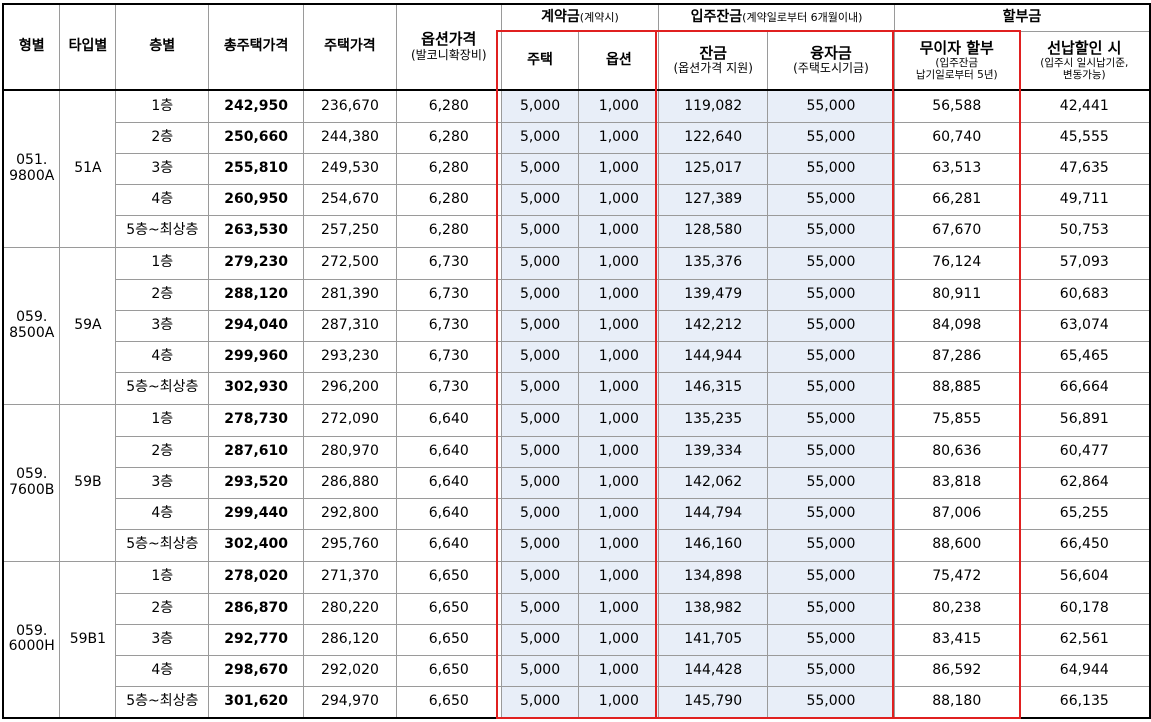 The width and height of the screenshot is (1151, 722). I want to click on interest-free-cell: 83,818, so click(956, 482).